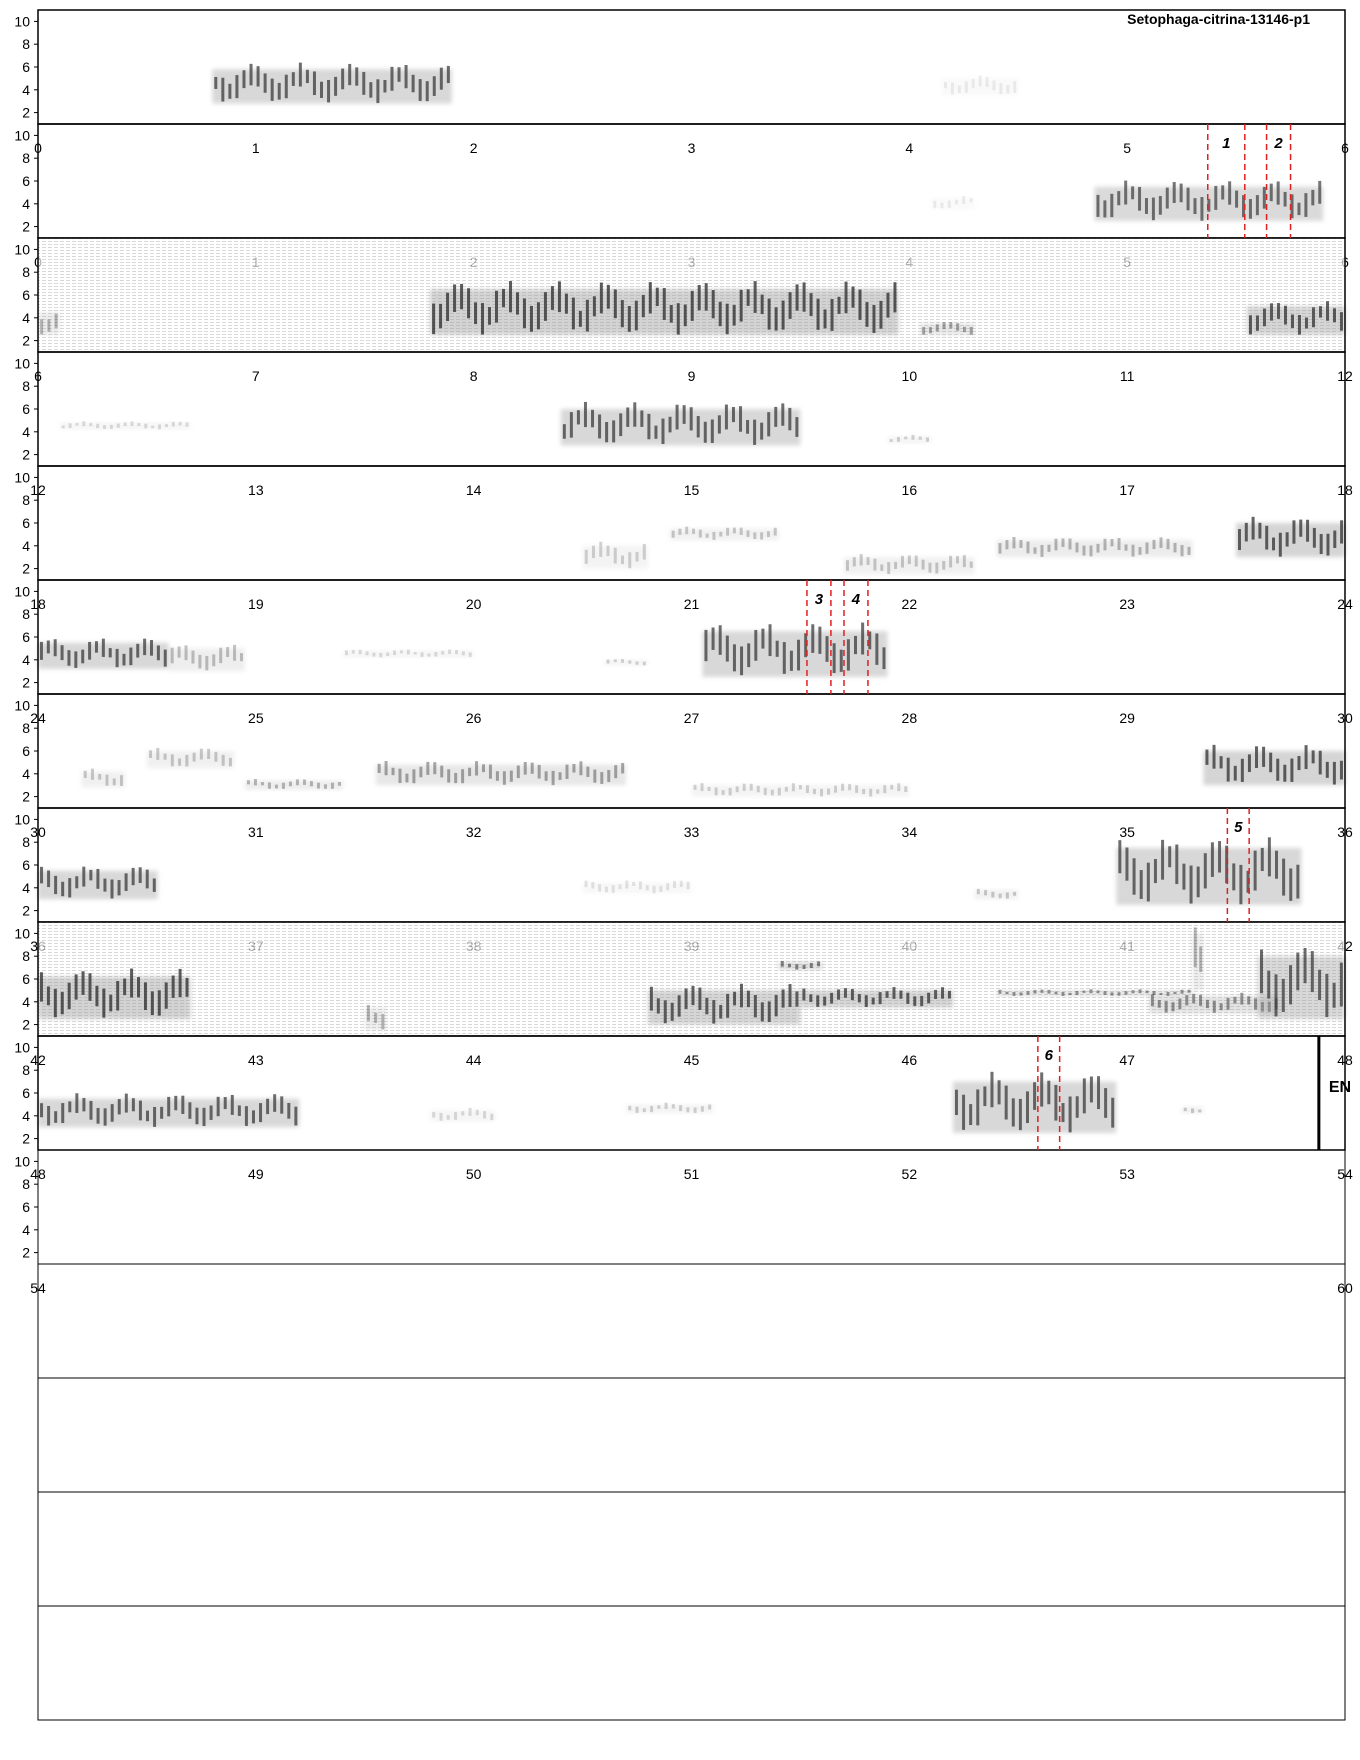 The image size is (1360, 1760). What do you see at coordinates (26, 44) in the screenshot?
I see `y-tick-label: 8` at bounding box center [26, 44].